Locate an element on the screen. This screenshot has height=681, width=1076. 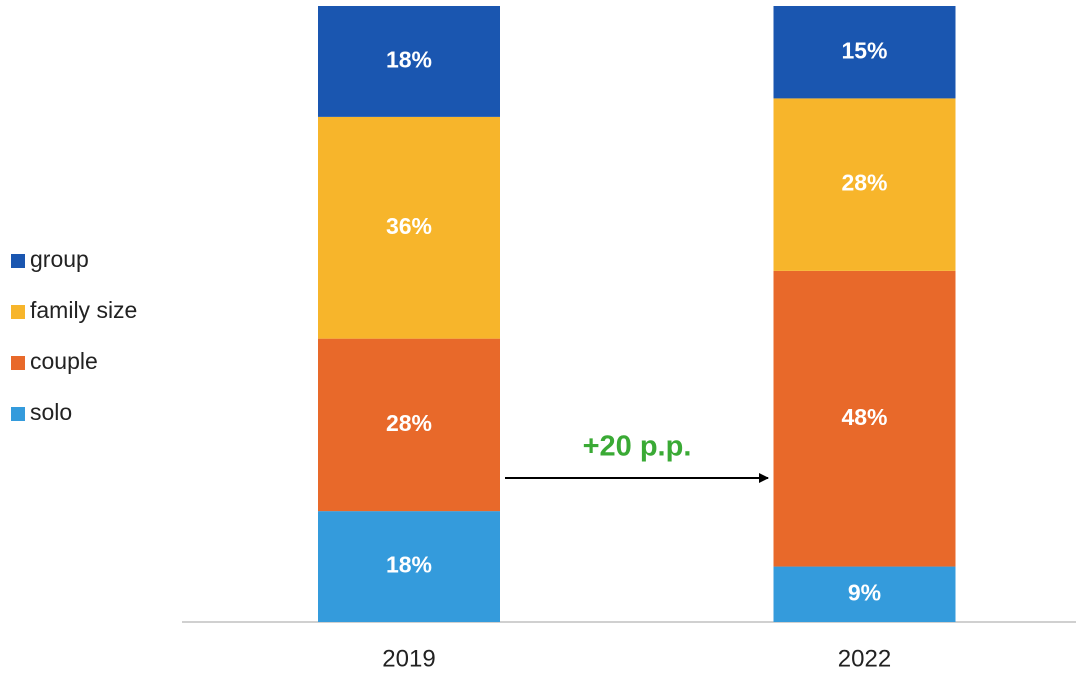
value-label: 48% is located at coordinates (864, 417).